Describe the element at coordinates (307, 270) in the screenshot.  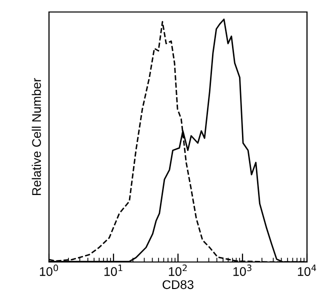
I see `x-tick-label: 10$^{4}$` at that location.